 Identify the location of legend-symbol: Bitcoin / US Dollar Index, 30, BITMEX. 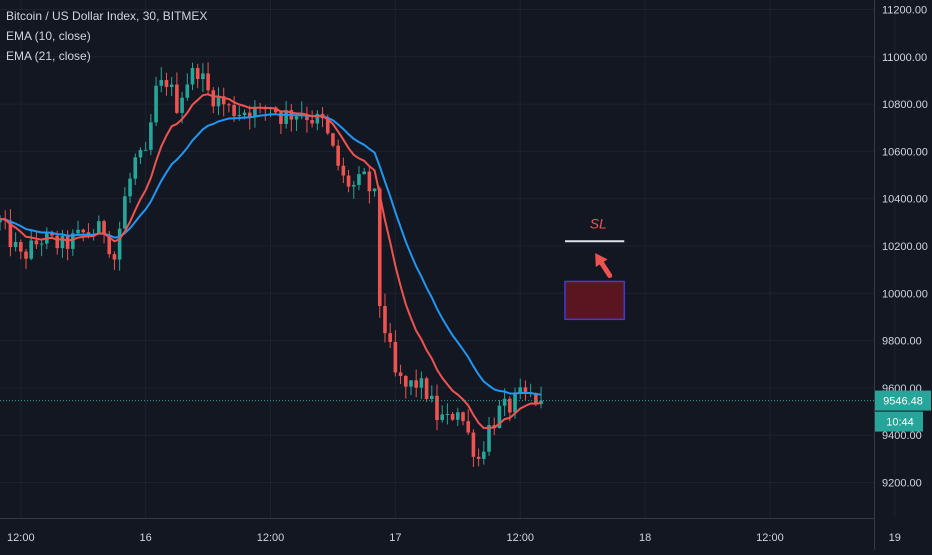
(107, 16).